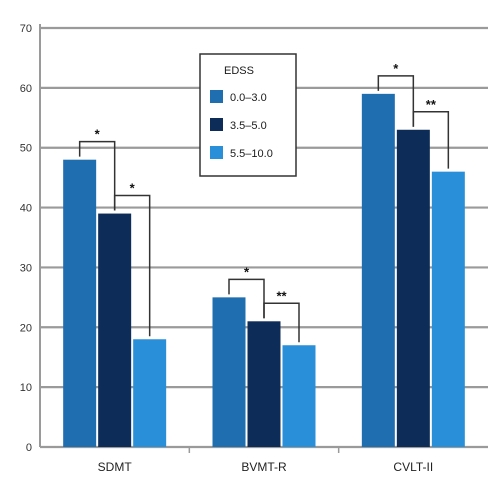 The image size is (500, 500). Describe the element at coordinates (26, 388) in the screenshot. I see `y-tick-label: 10` at that location.